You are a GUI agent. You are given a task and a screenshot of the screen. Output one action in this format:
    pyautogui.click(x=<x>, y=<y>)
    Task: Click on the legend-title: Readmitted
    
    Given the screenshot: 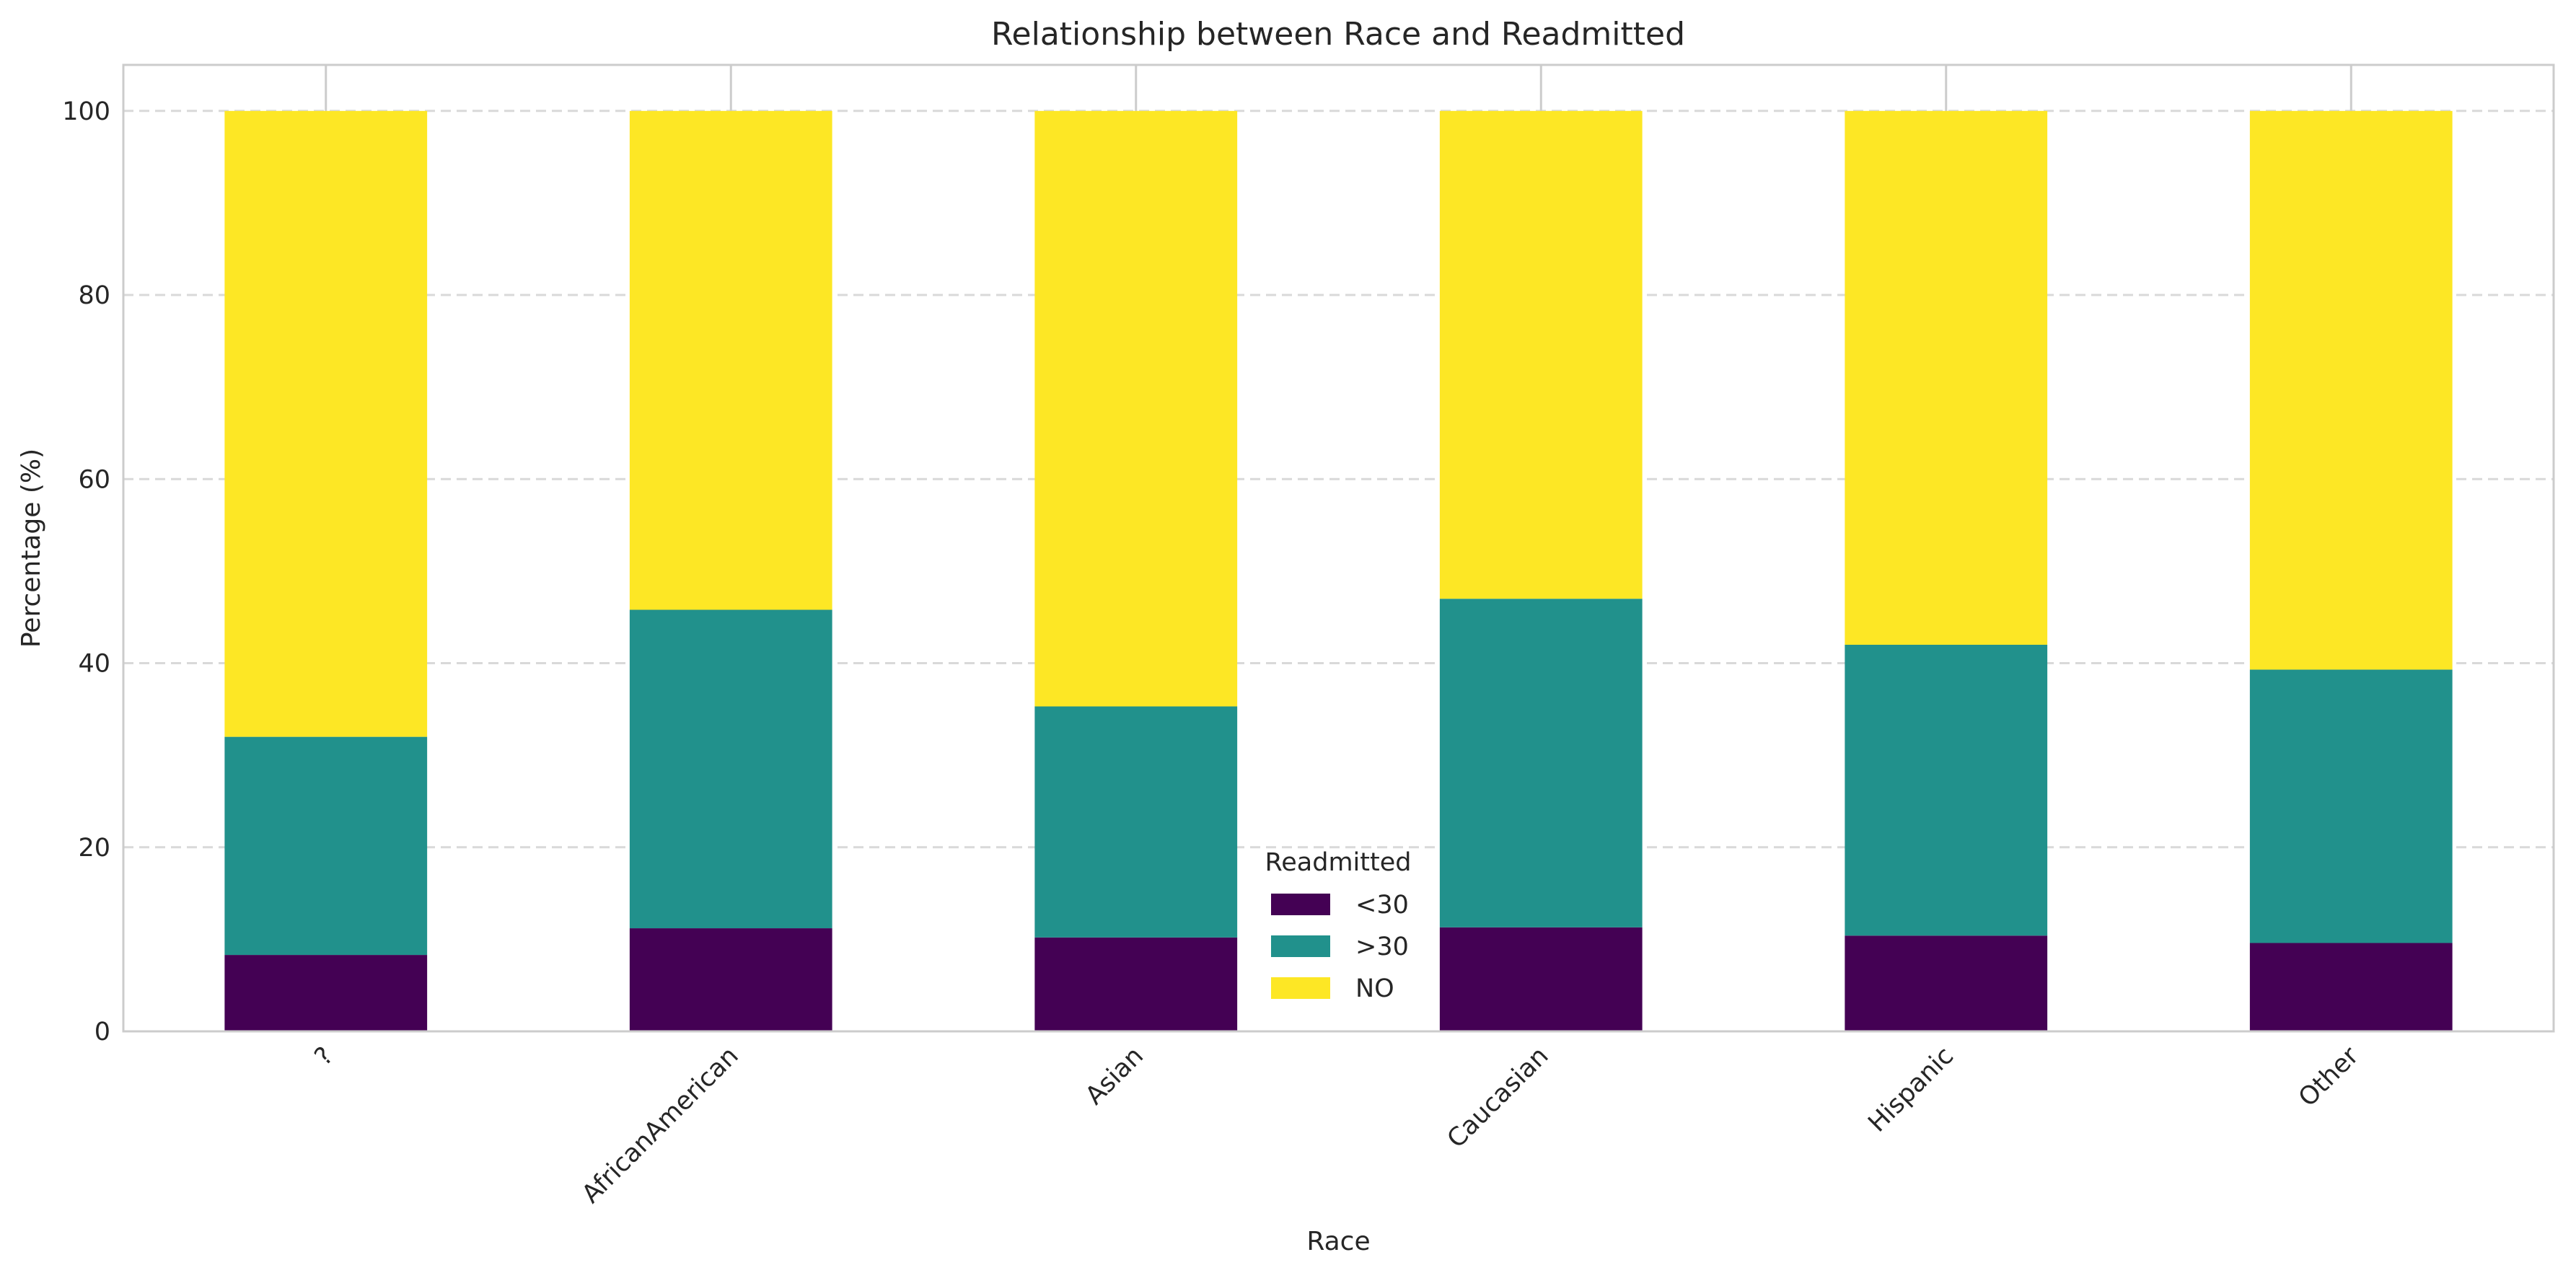 What is the action you would take?
    pyautogui.click(x=1338, y=863)
    